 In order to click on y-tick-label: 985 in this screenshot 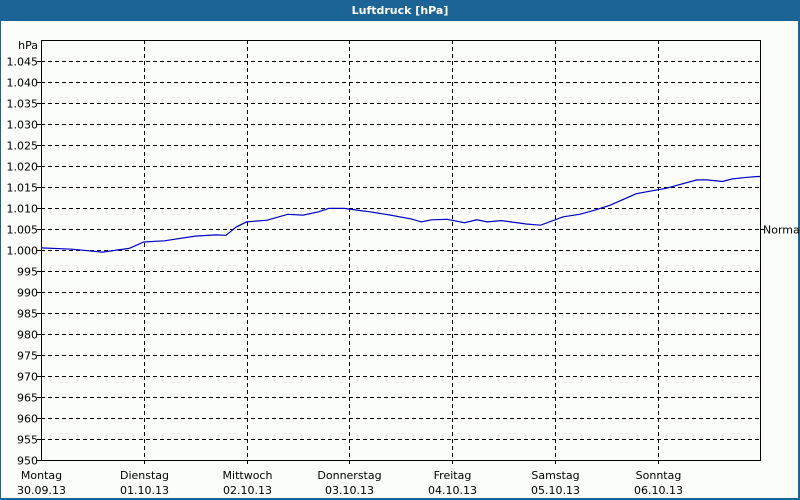, I will do `click(27, 314)`.